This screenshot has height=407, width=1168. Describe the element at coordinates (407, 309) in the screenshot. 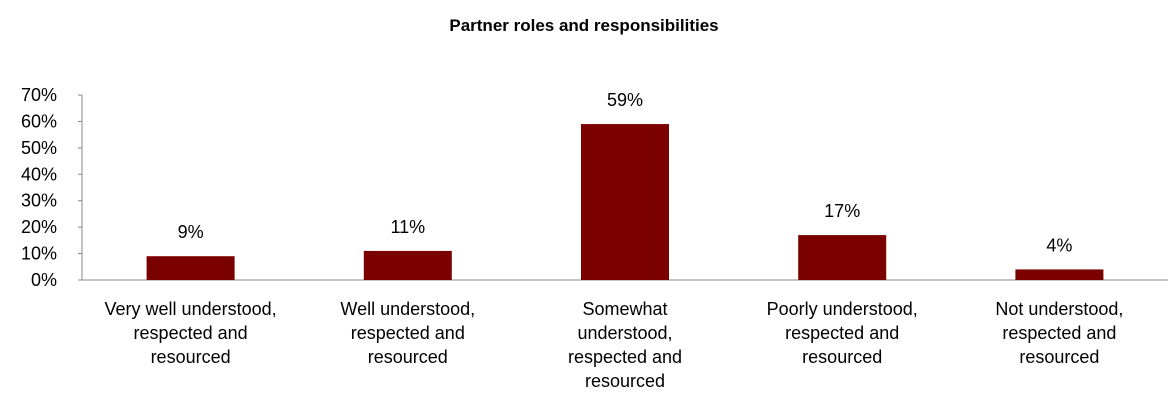

I see `x-tick-label-line: Well understood,` at that location.